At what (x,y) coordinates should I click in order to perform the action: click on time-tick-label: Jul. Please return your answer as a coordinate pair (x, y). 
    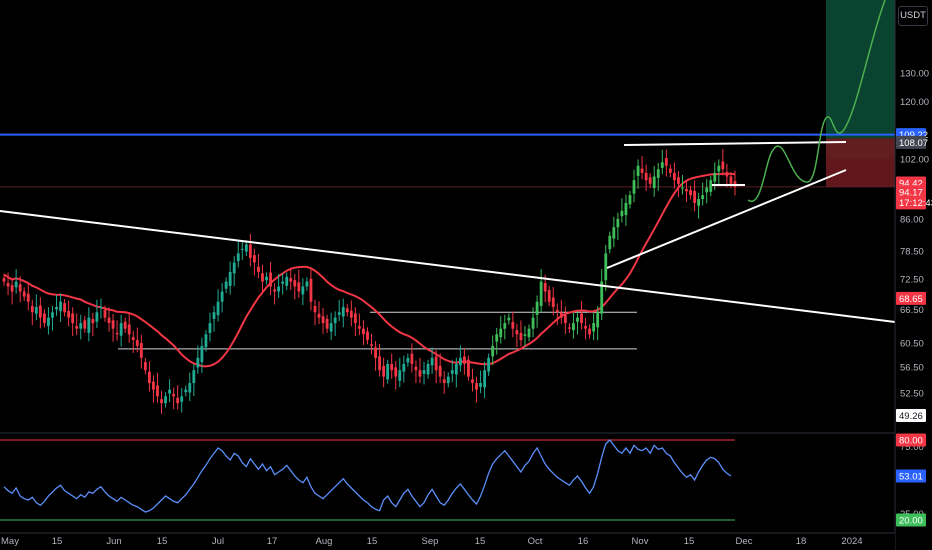
    Looking at the image, I should click on (218, 541).